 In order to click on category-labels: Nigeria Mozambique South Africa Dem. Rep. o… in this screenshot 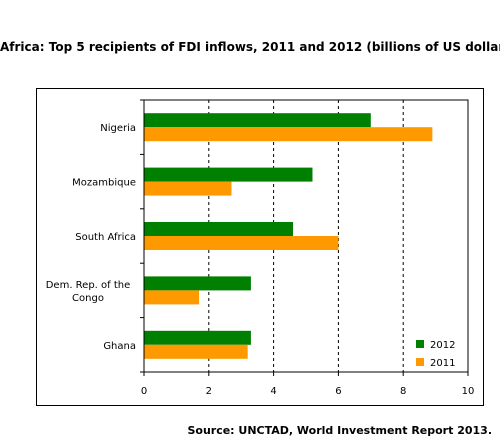, I will do `click(91, 237)`.